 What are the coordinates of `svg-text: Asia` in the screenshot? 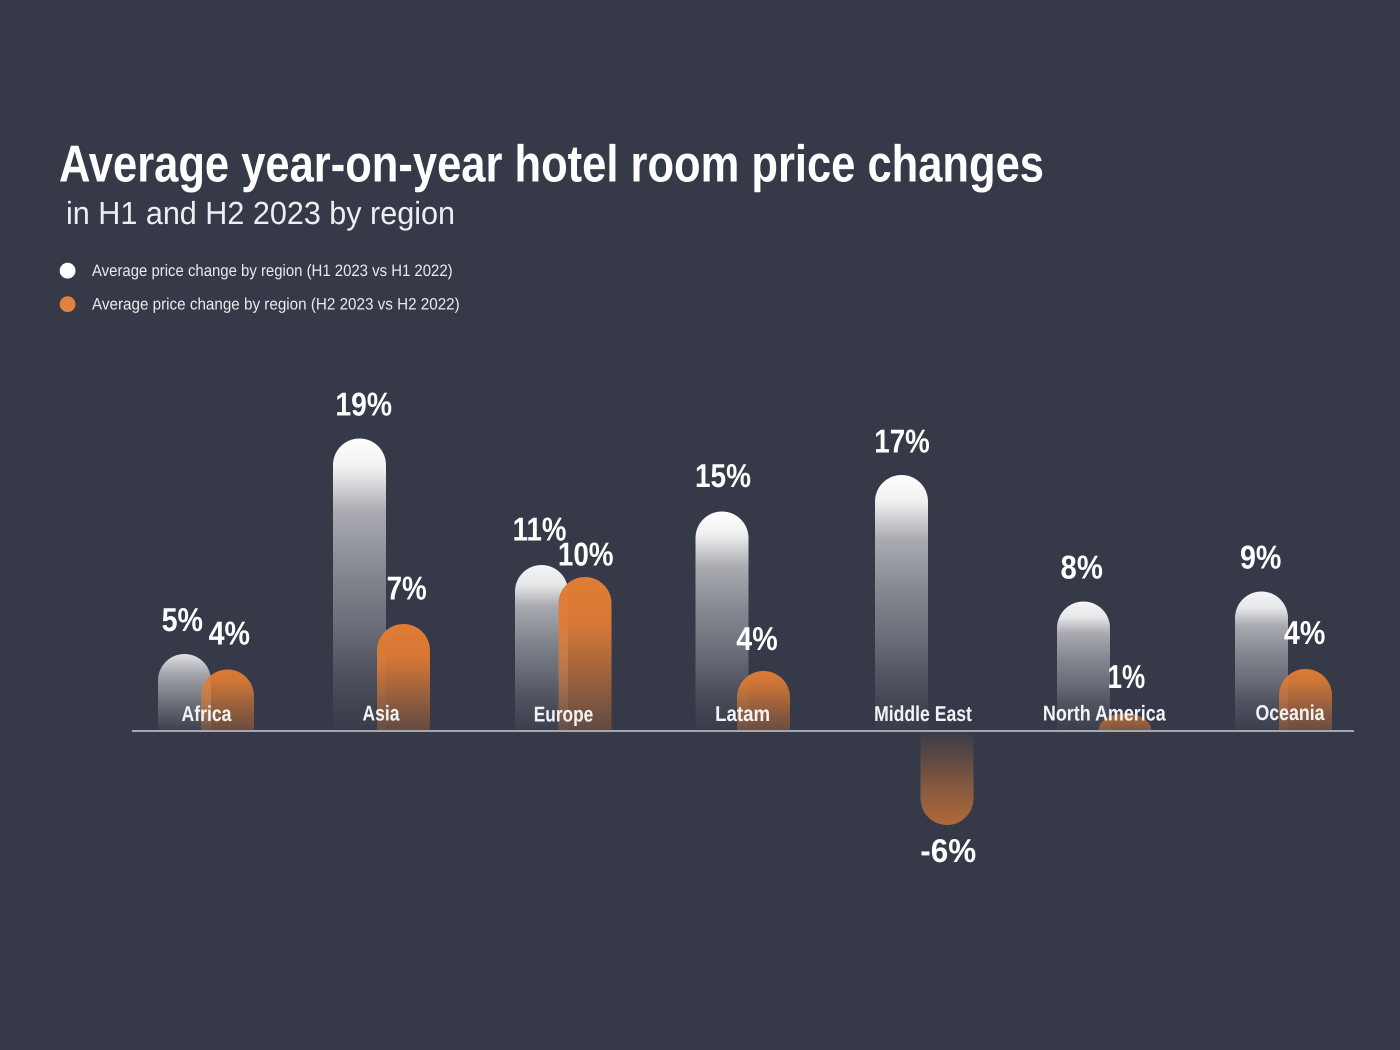 It's located at (382, 714).